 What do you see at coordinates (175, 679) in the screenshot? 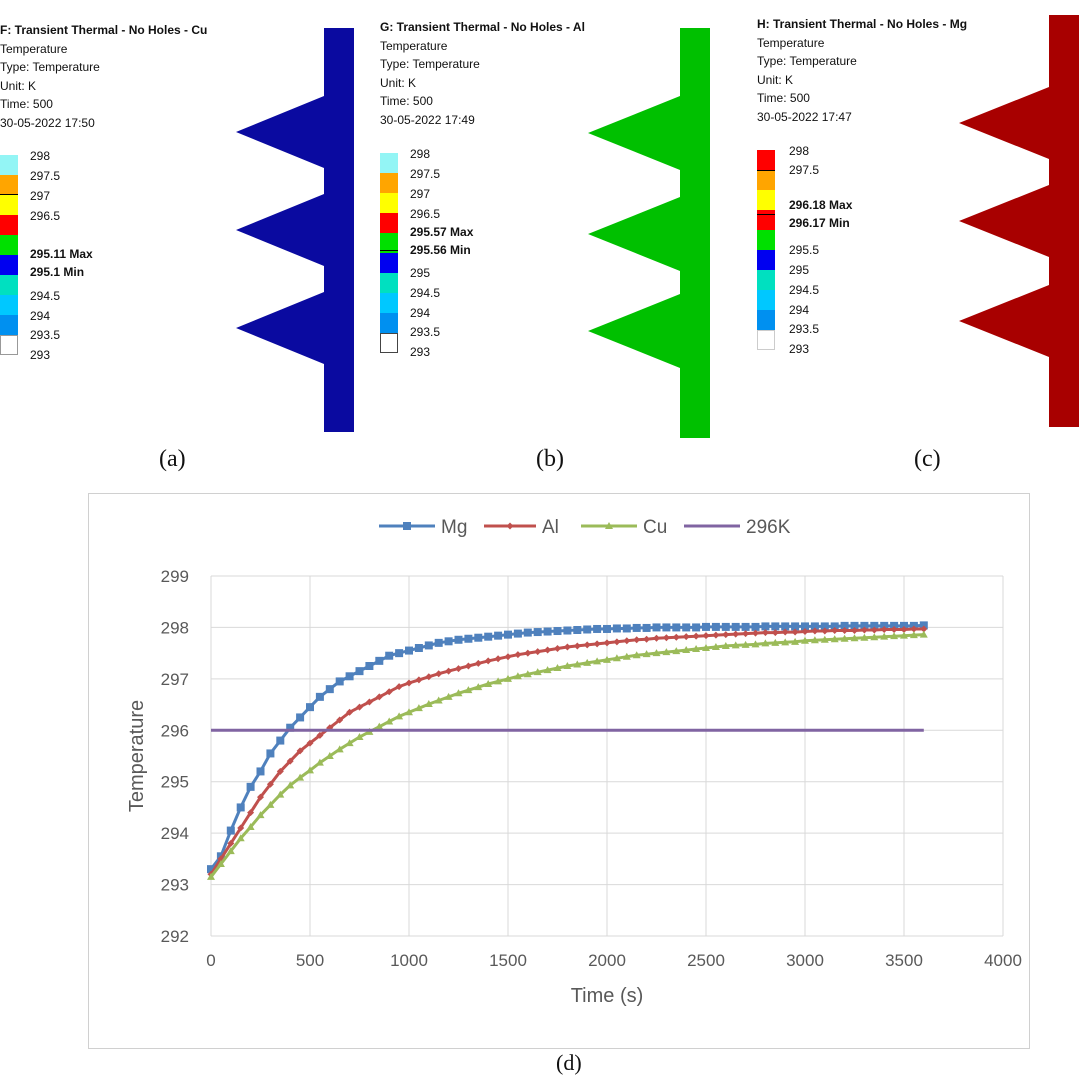
I see `y-tick-label: 297` at bounding box center [175, 679].